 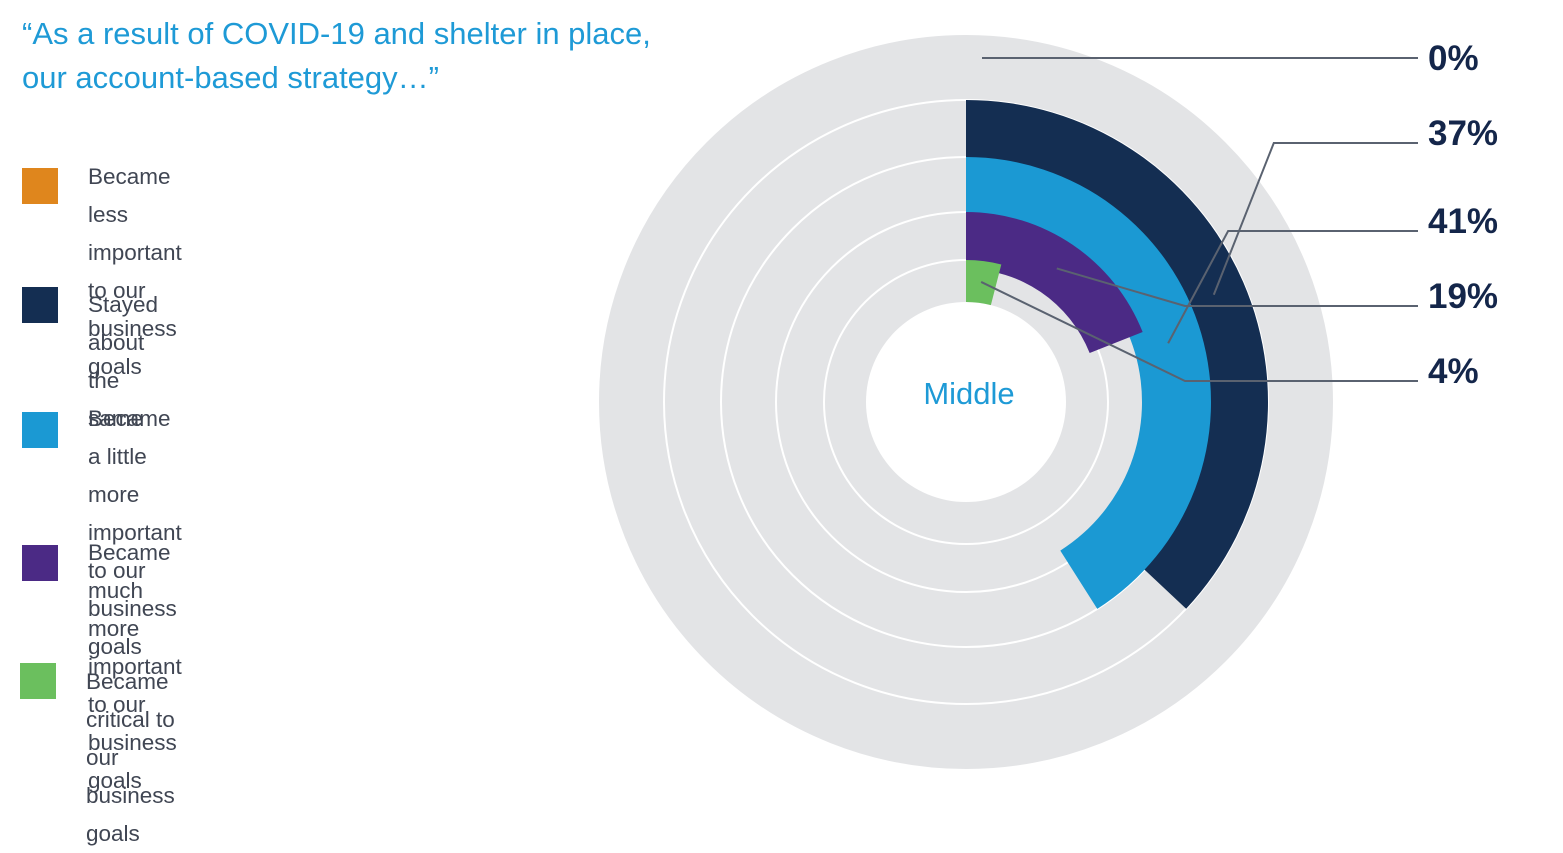 What do you see at coordinates (1463, 133) in the screenshot?
I see `value-label-1: 37%` at bounding box center [1463, 133].